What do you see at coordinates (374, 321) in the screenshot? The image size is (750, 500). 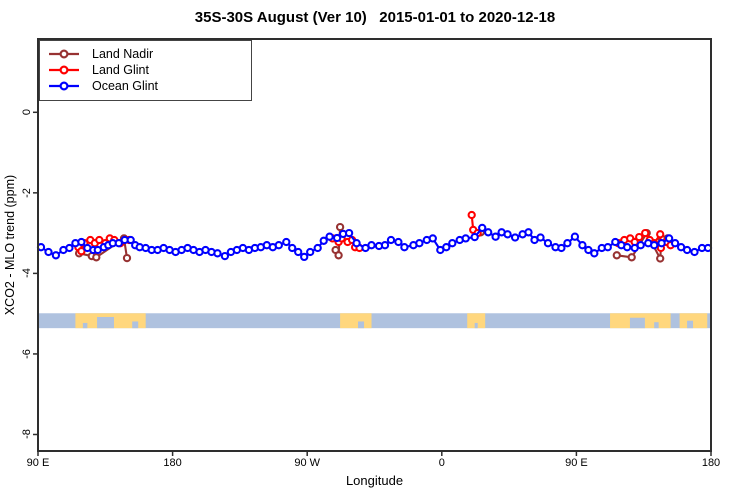 I see `land-ocean-strip` at bounding box center [374, 321].